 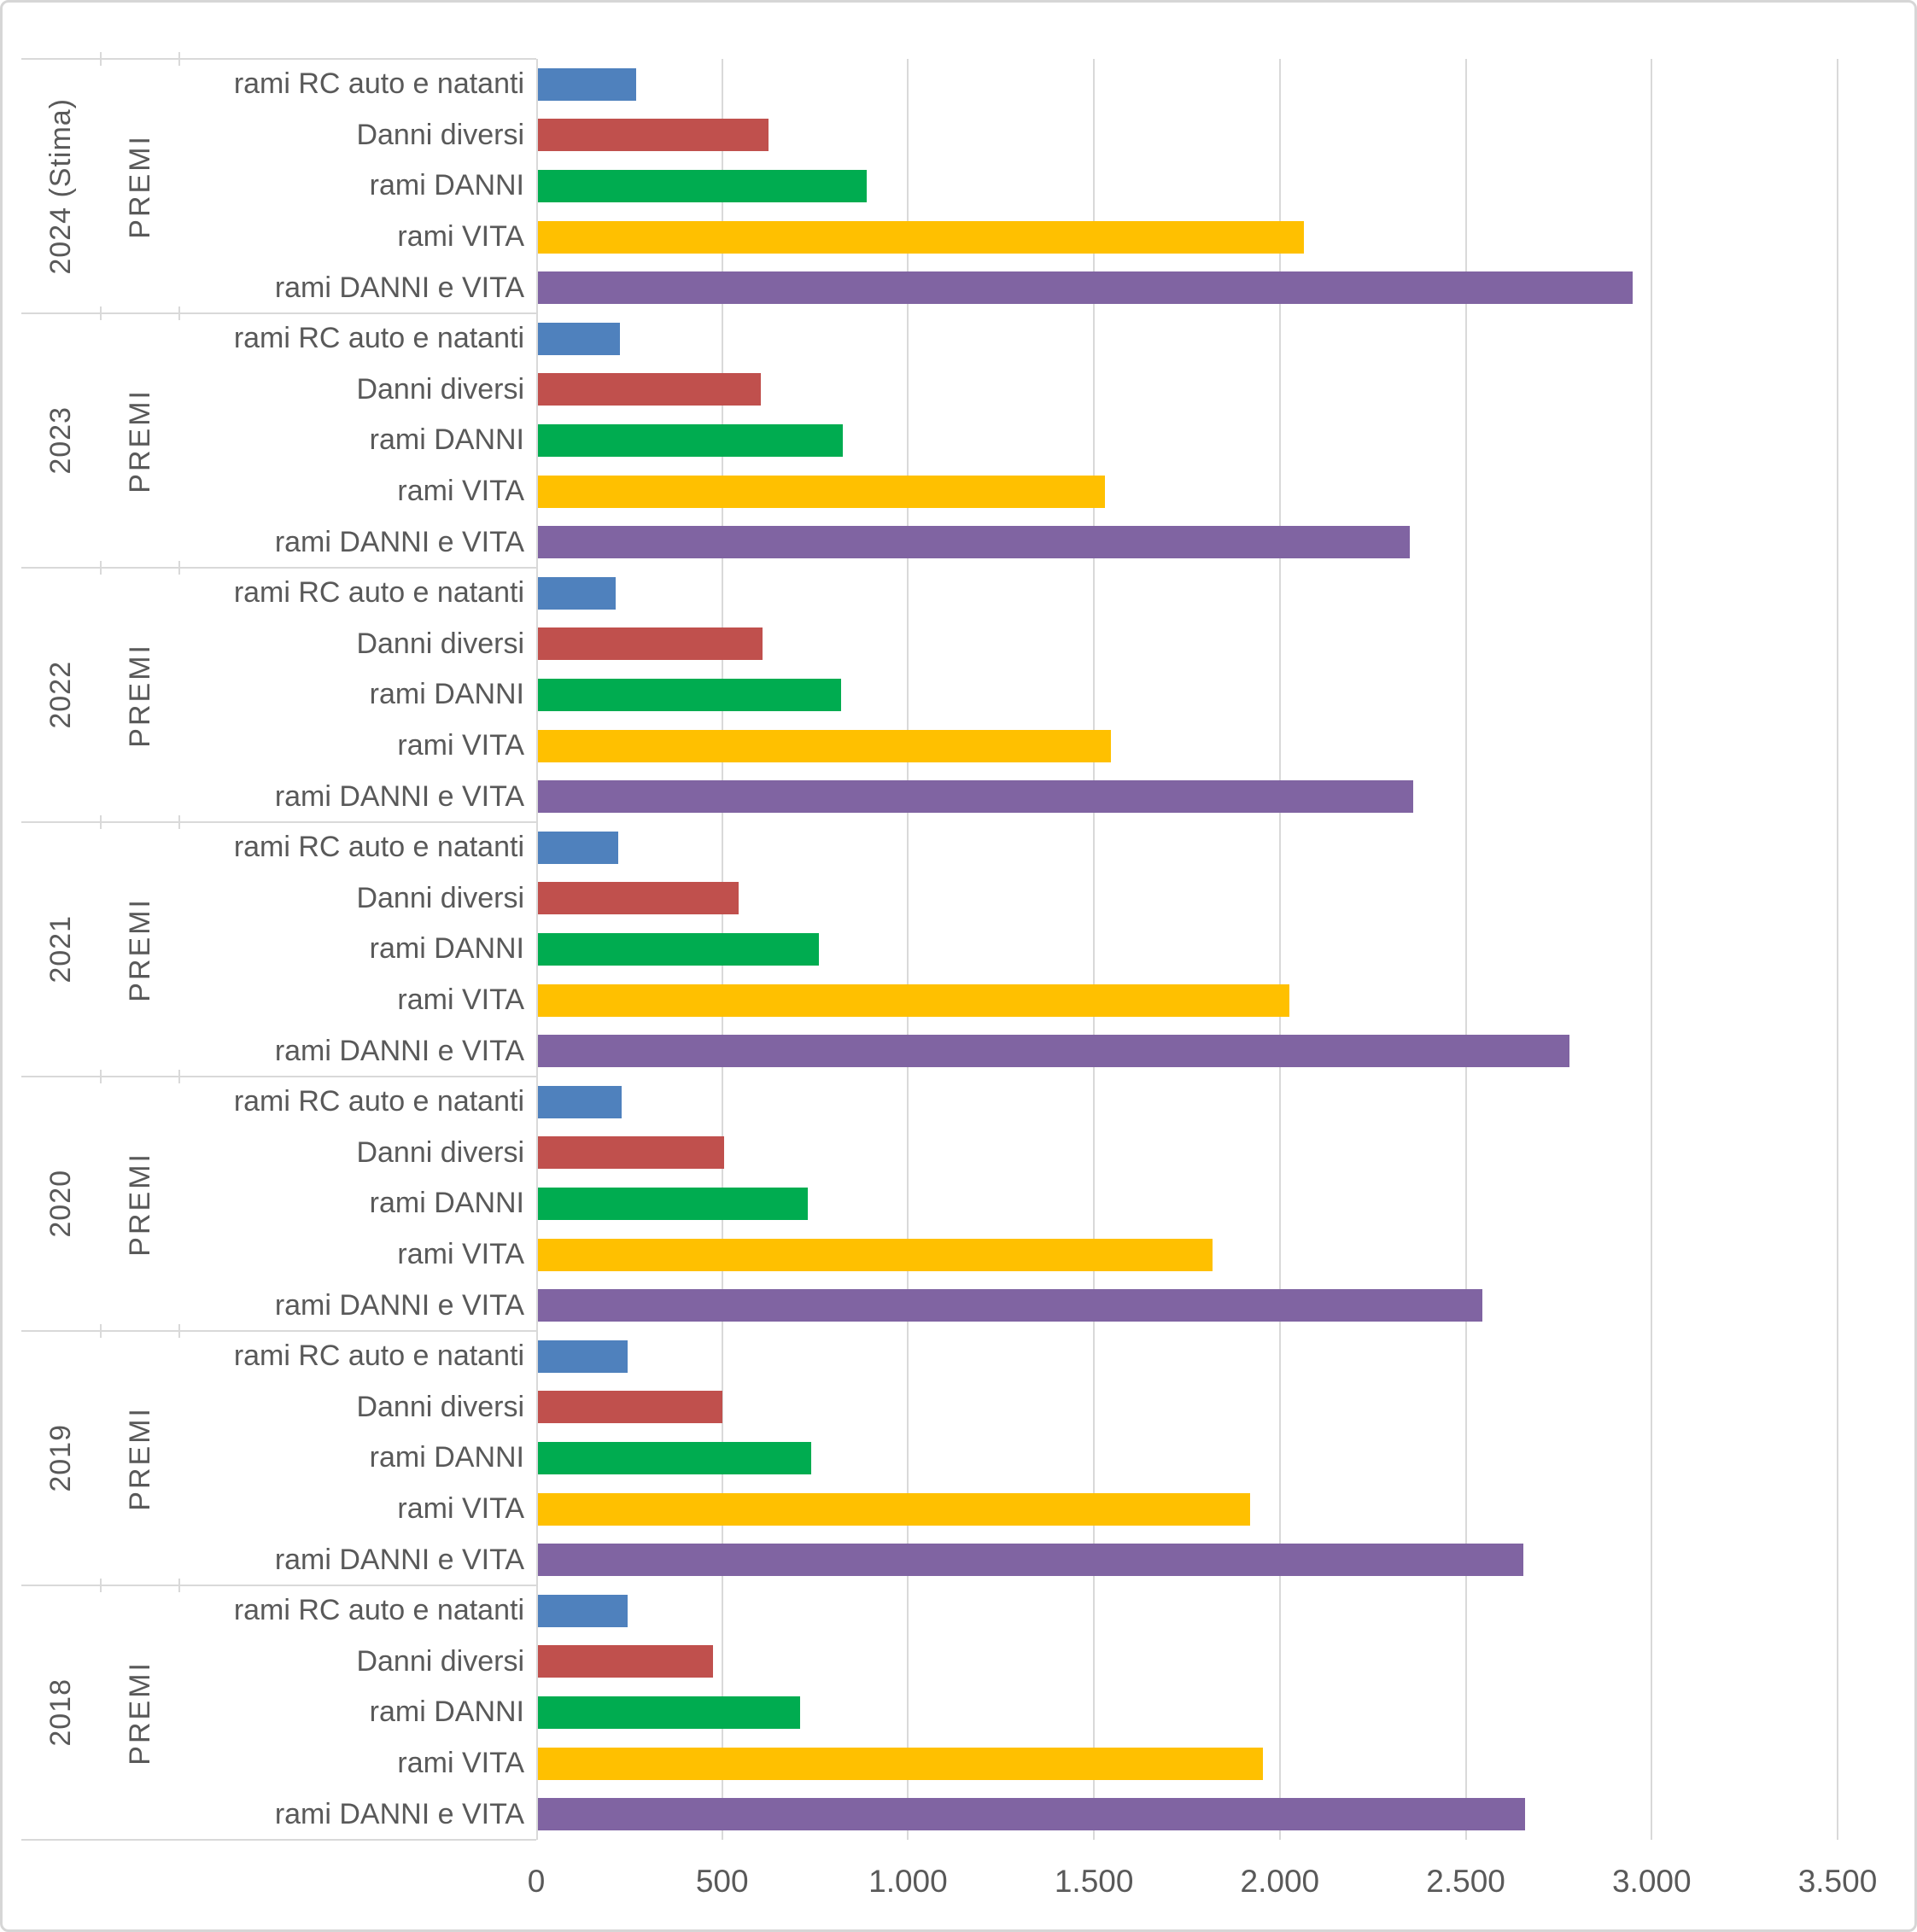 I want to click on x-axis-tick-label: 1.500, so click(x=1094, y=1881).